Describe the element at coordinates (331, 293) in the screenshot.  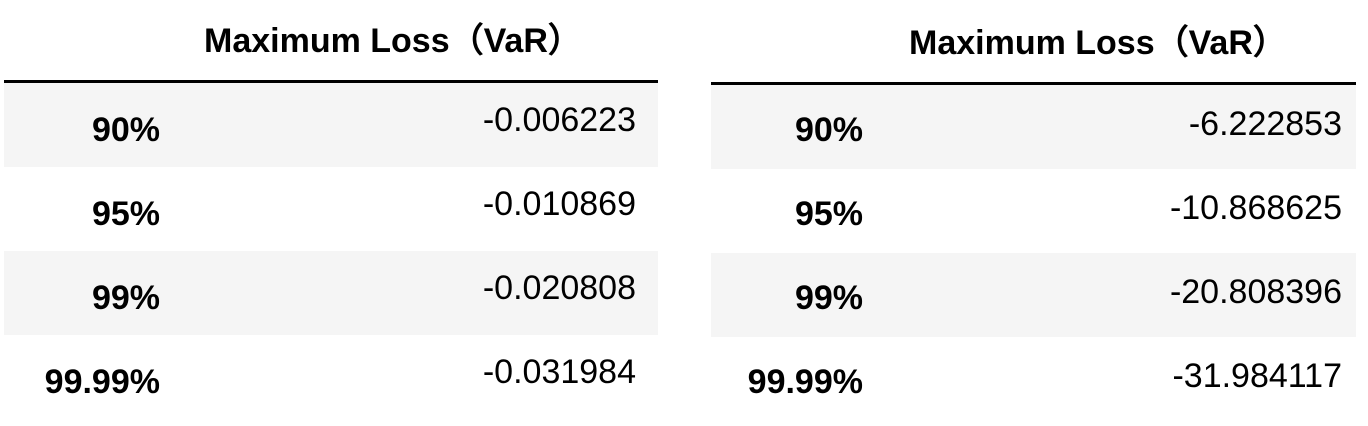
I see `table-row: 99% -0.020808` at that location.